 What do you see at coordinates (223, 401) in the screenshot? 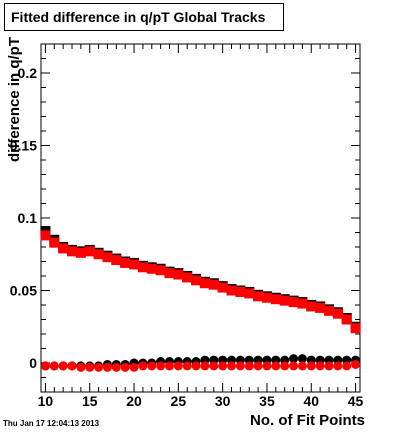
I see `x-tick-label: 30` at bounding box center [223, 401].